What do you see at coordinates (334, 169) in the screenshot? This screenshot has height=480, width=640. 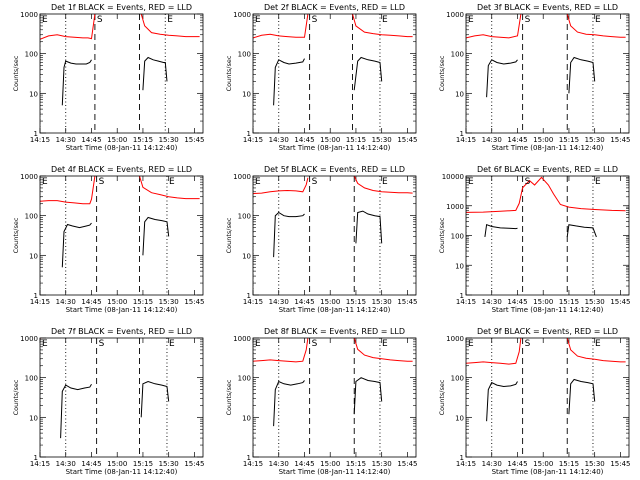 I see `chart-title: Det 5f BLACK = Events, RED = LLD` at bounding box center [334, 169].